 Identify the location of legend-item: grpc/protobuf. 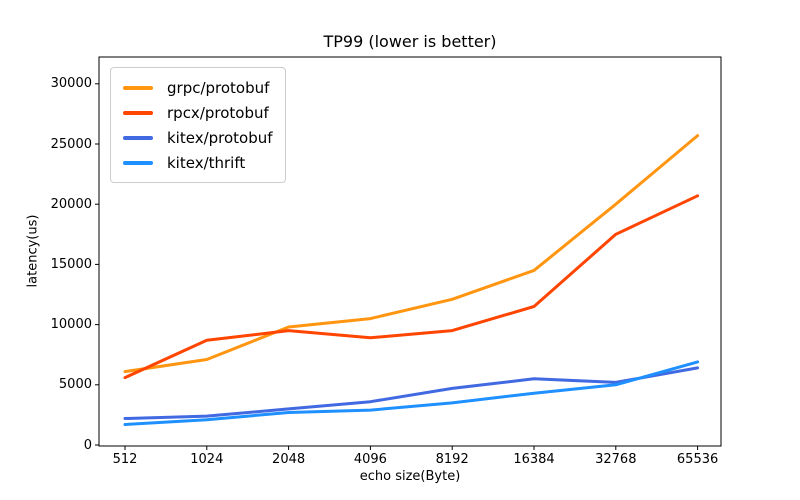
(204, 87).